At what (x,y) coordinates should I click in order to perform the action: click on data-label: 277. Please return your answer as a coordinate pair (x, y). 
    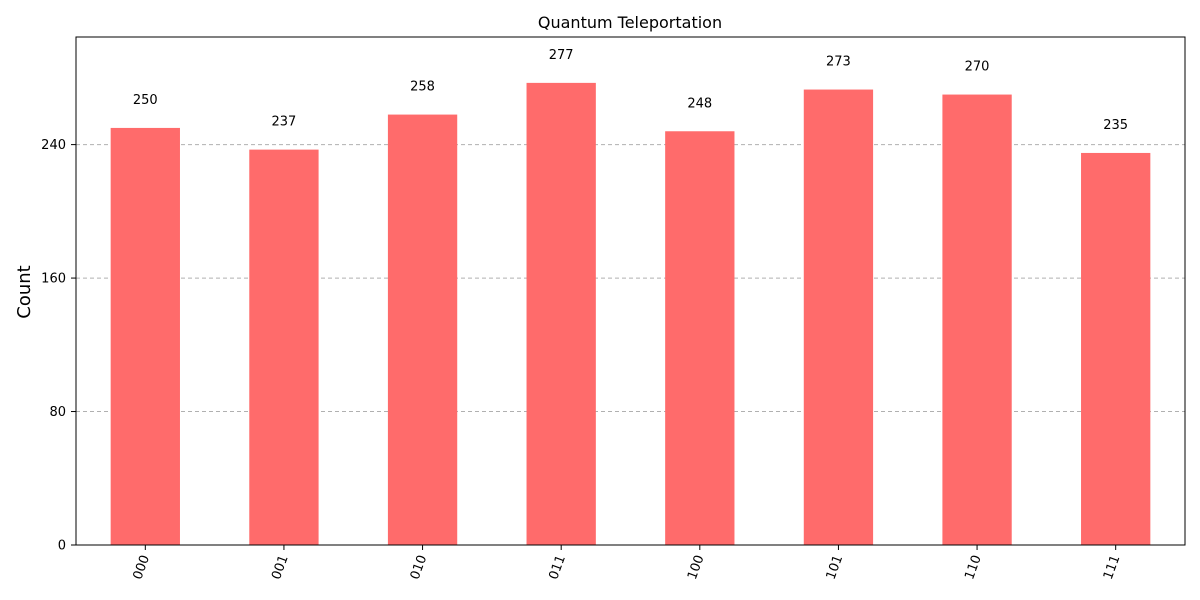
    Looking at the image, I should click on (561, 55).